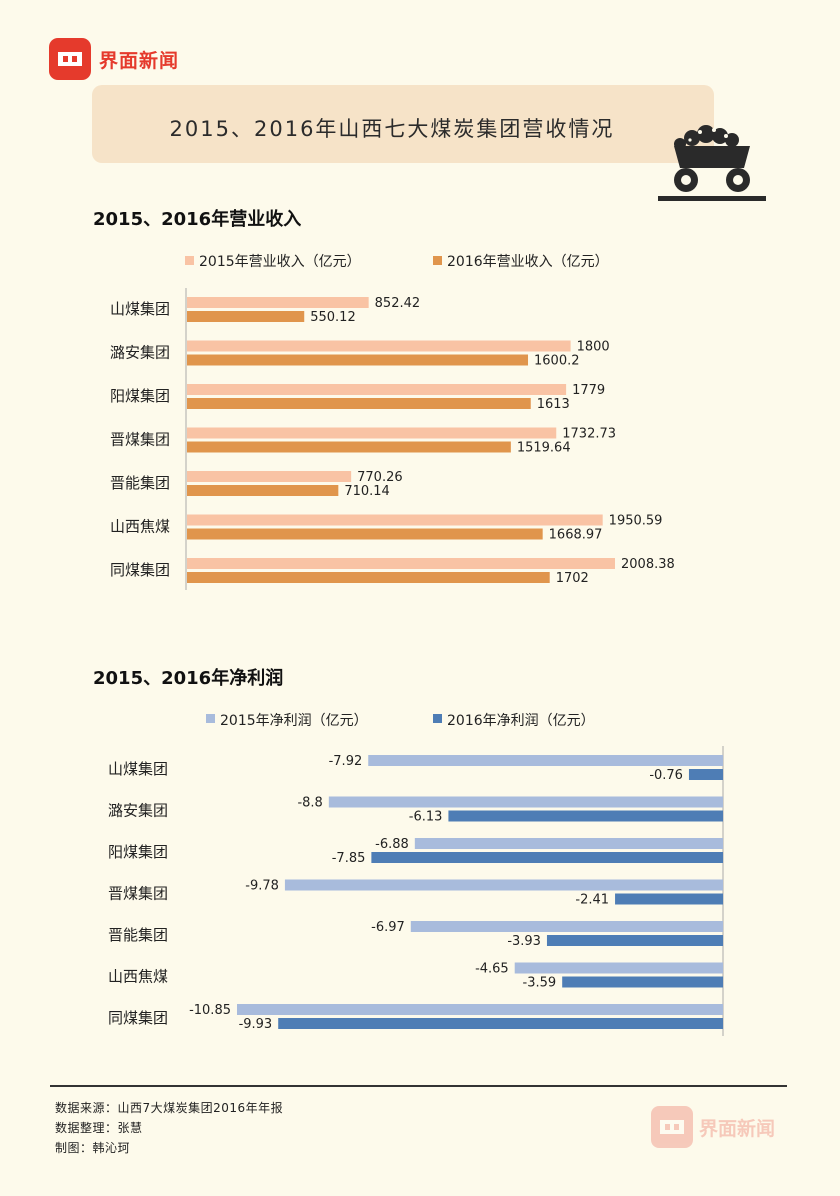 Image resolution: width=840 pixels, height=1196 pixels. What do you see at coordinates (589, 434) in the screenshot?
I see `data-label: 1732.73` at bounding box center [589, 434].